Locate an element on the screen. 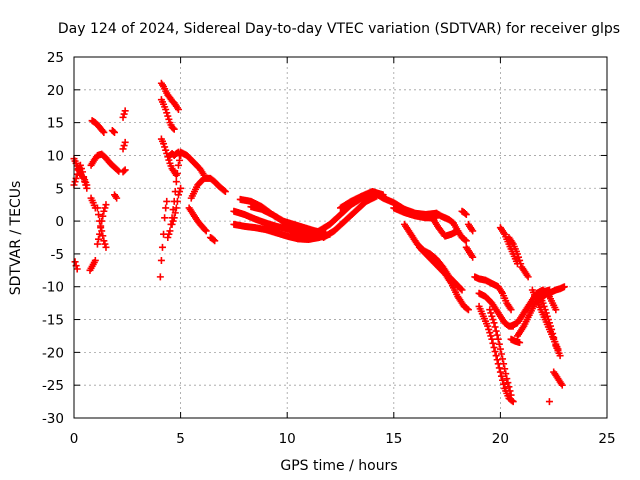 The height and width of the screenshot is (480, 640). series-s07 is located at coordinates (98, 126).